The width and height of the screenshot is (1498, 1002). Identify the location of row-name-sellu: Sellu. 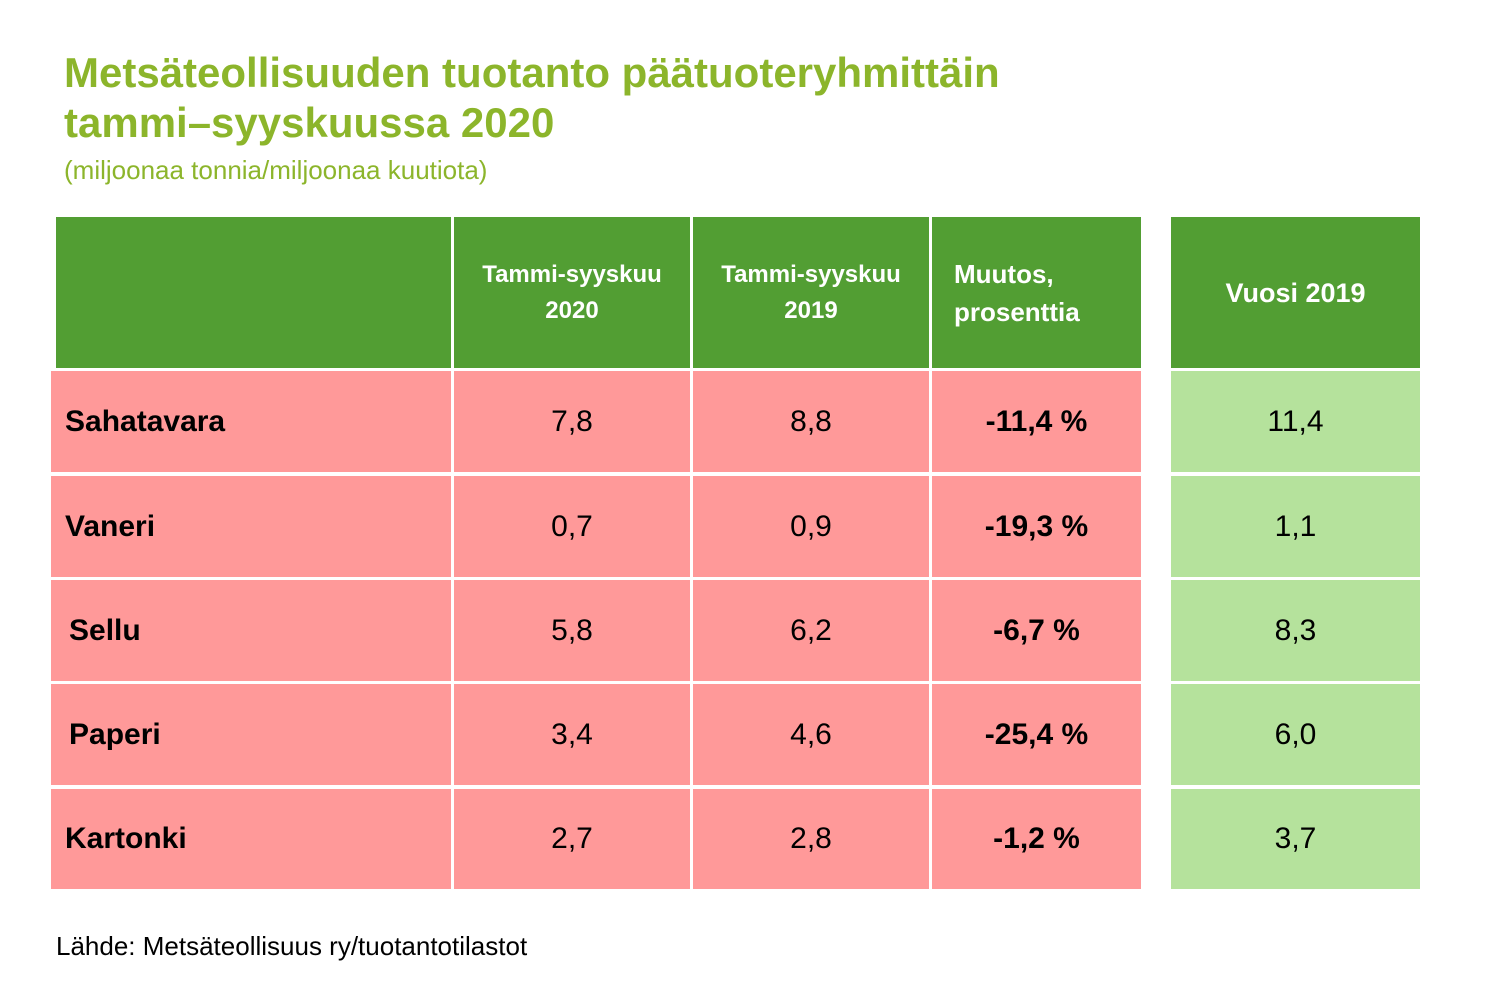
(251, 630).